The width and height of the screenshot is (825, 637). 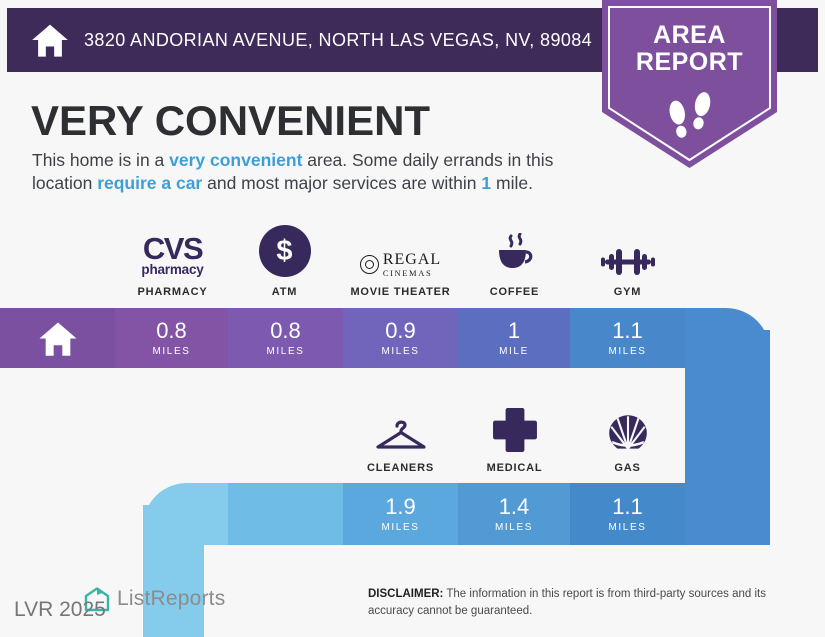 I want to click on path-segment-medical: 1.4 MILES, so click(x=514, y=514).